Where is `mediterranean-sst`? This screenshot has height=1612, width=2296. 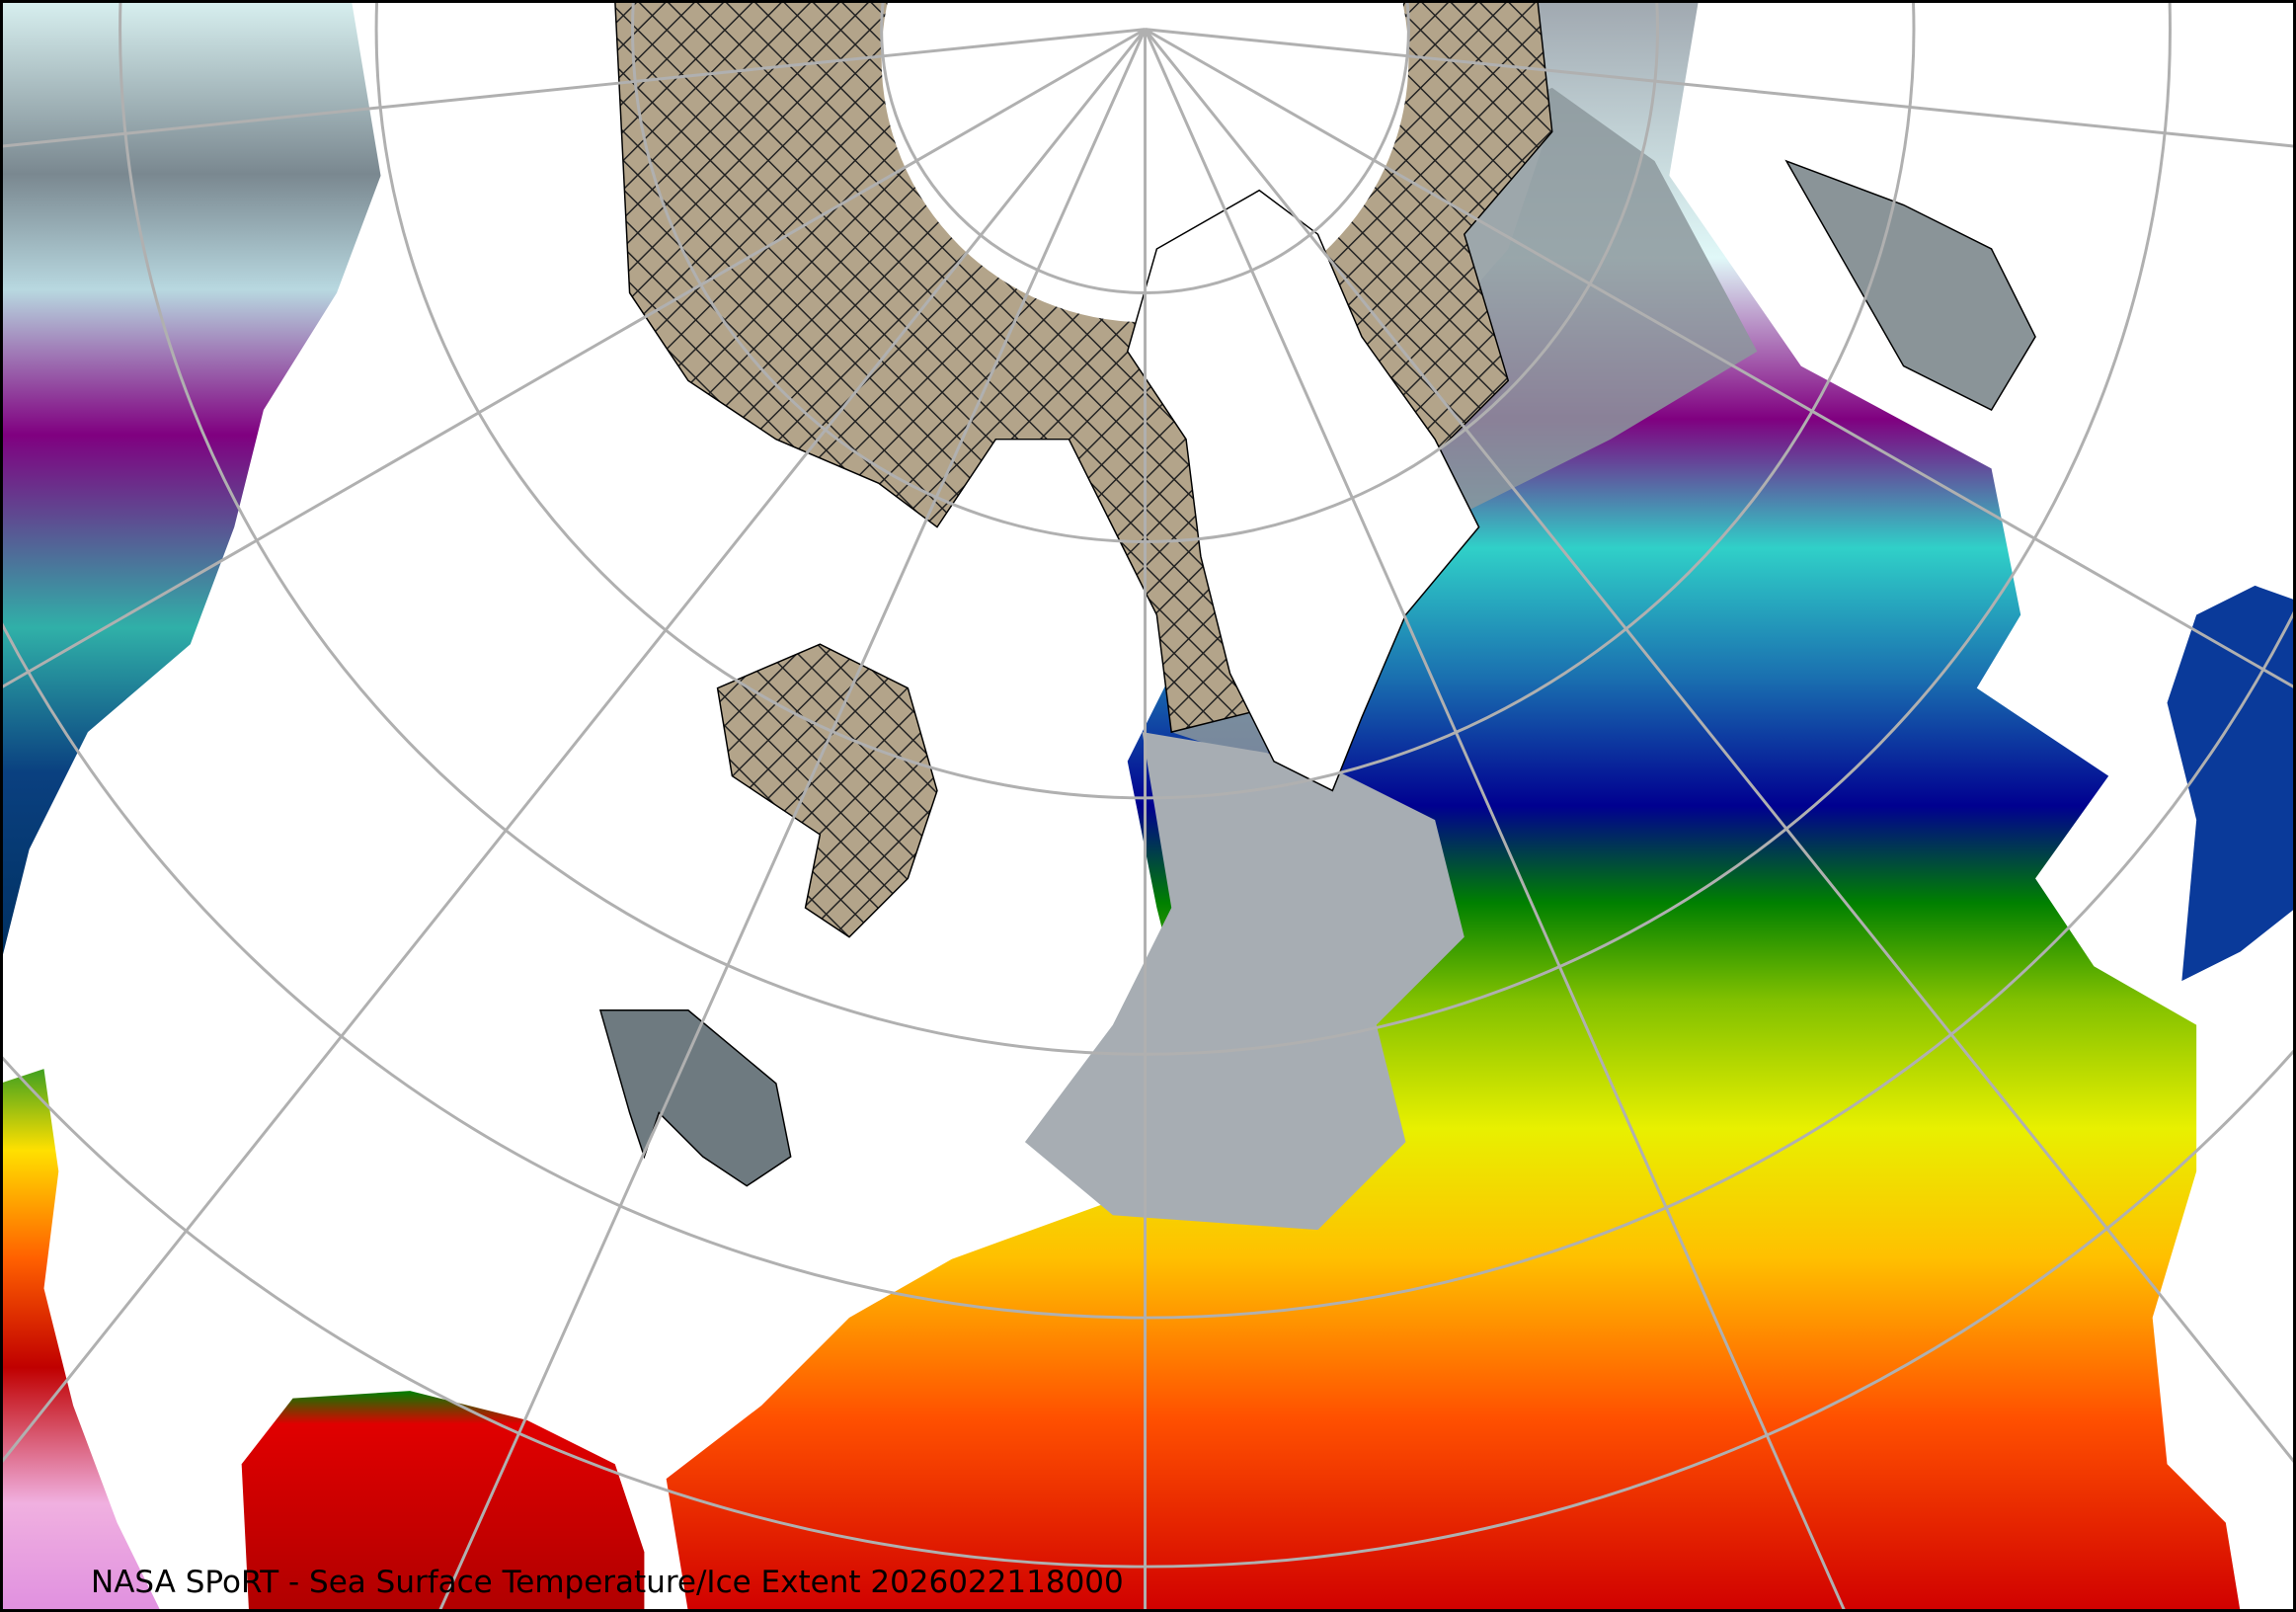
mediterranean-sst is located at coordinates (2232, 783).